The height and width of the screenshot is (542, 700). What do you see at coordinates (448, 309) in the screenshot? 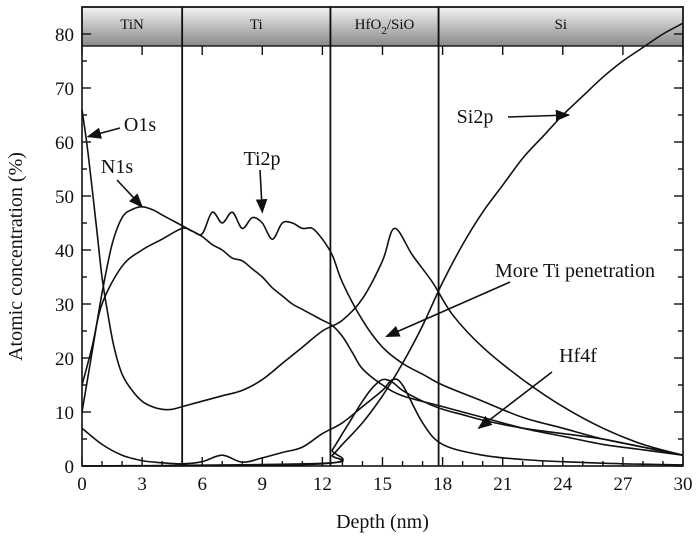
I see `annotation-arrow-more-ti-penetration` at bounding box center [448, 309].